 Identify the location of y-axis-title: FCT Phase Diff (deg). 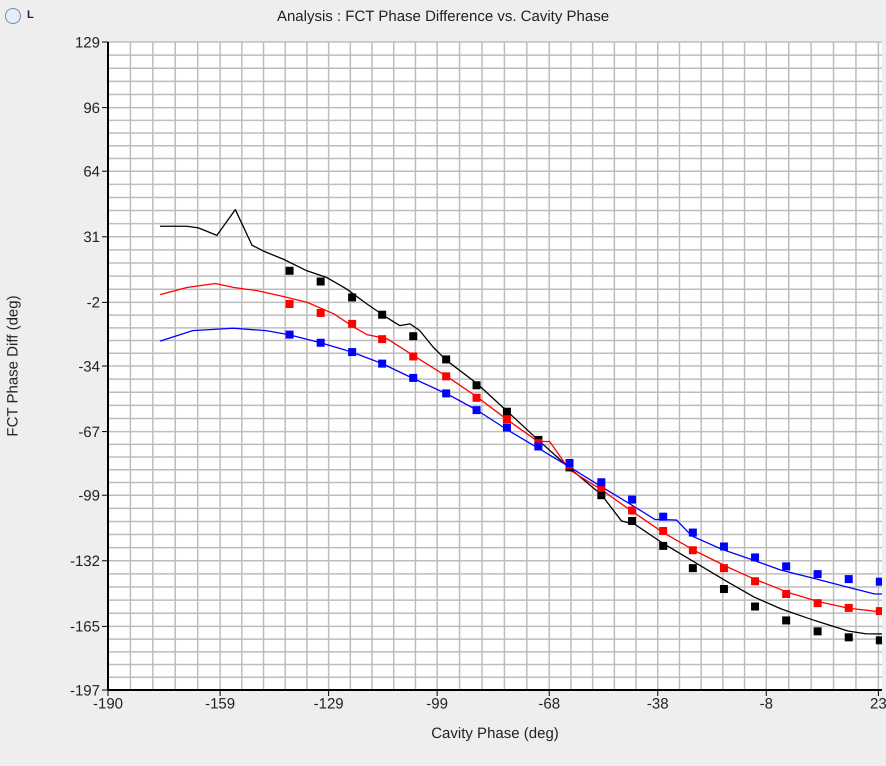
(13, 366).